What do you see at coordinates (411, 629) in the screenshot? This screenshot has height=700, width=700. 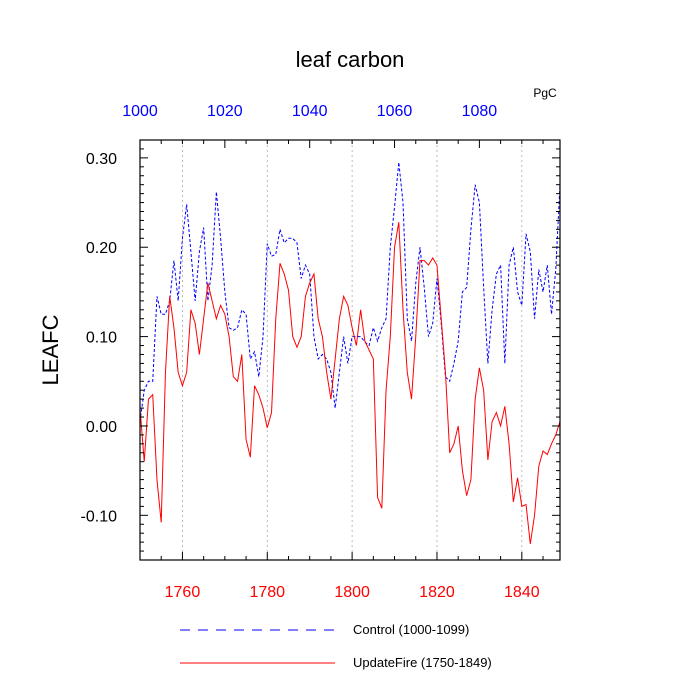 I see `legend-label-control: Control (1000-1099)` at bounding box center [411, 629].